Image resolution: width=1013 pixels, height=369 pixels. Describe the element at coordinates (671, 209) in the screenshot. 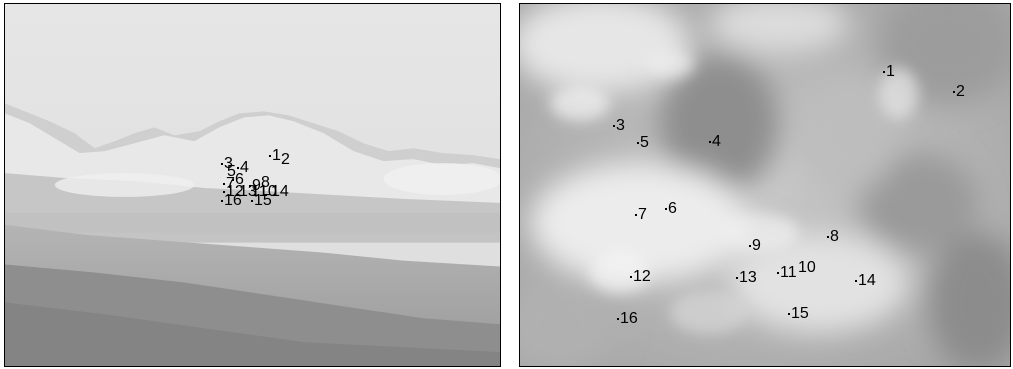

I see `right-point-6: 6` at that location.